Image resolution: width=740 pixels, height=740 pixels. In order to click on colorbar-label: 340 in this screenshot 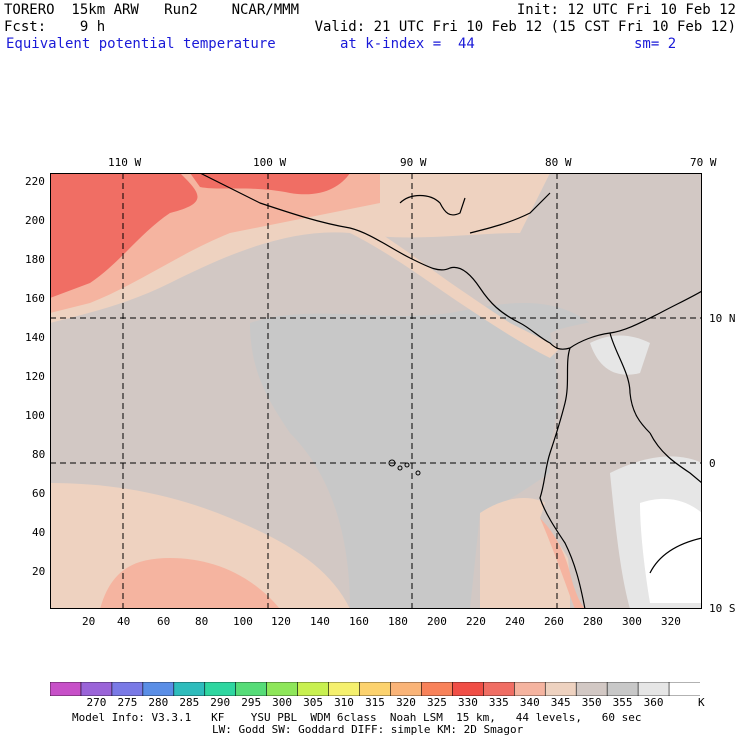, I will do `click(529, 702)`.